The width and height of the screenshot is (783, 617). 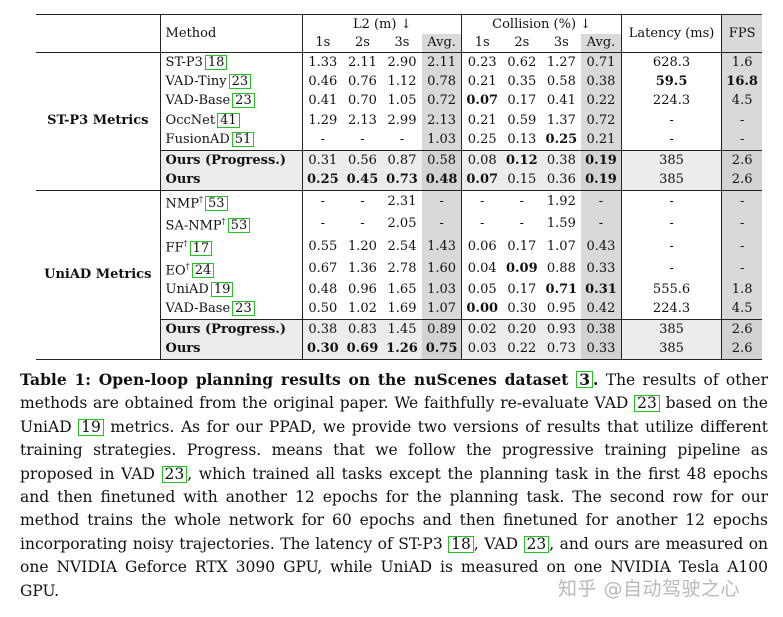 I want to click on value-cell: 628.3, so click(x=672, y=62).